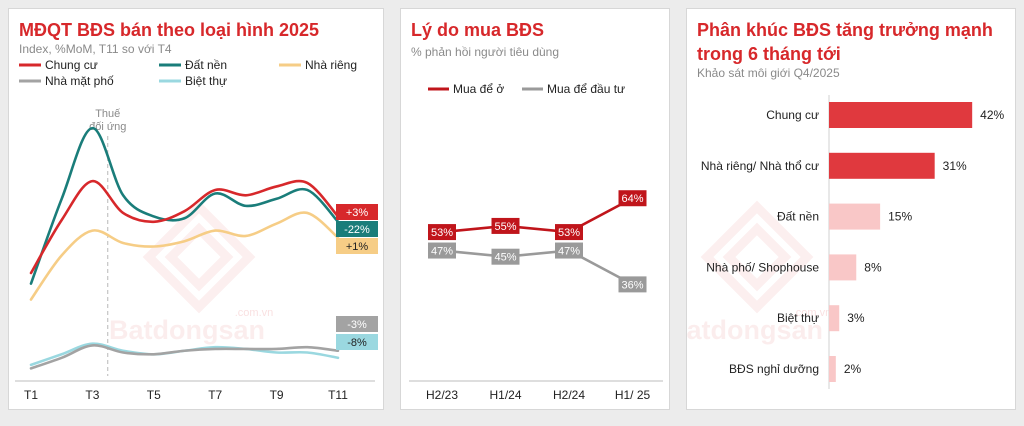 The width and height of the screenshot is (1024, 426). I want to click on end-label: +1%, so click(357, 247).